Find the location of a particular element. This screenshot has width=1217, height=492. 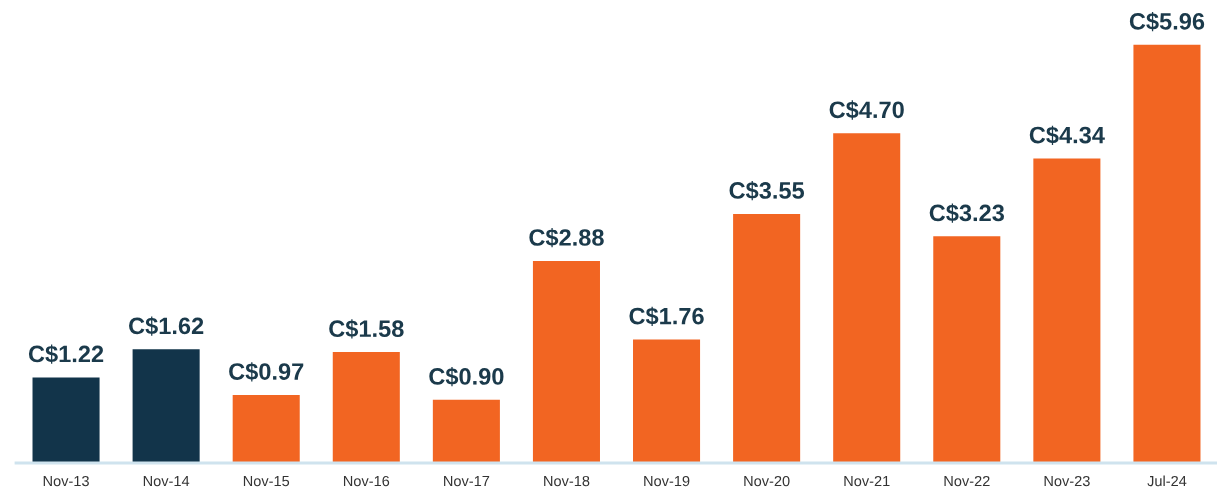

data-label: C$0.97 is located at coordinates (266, 372).